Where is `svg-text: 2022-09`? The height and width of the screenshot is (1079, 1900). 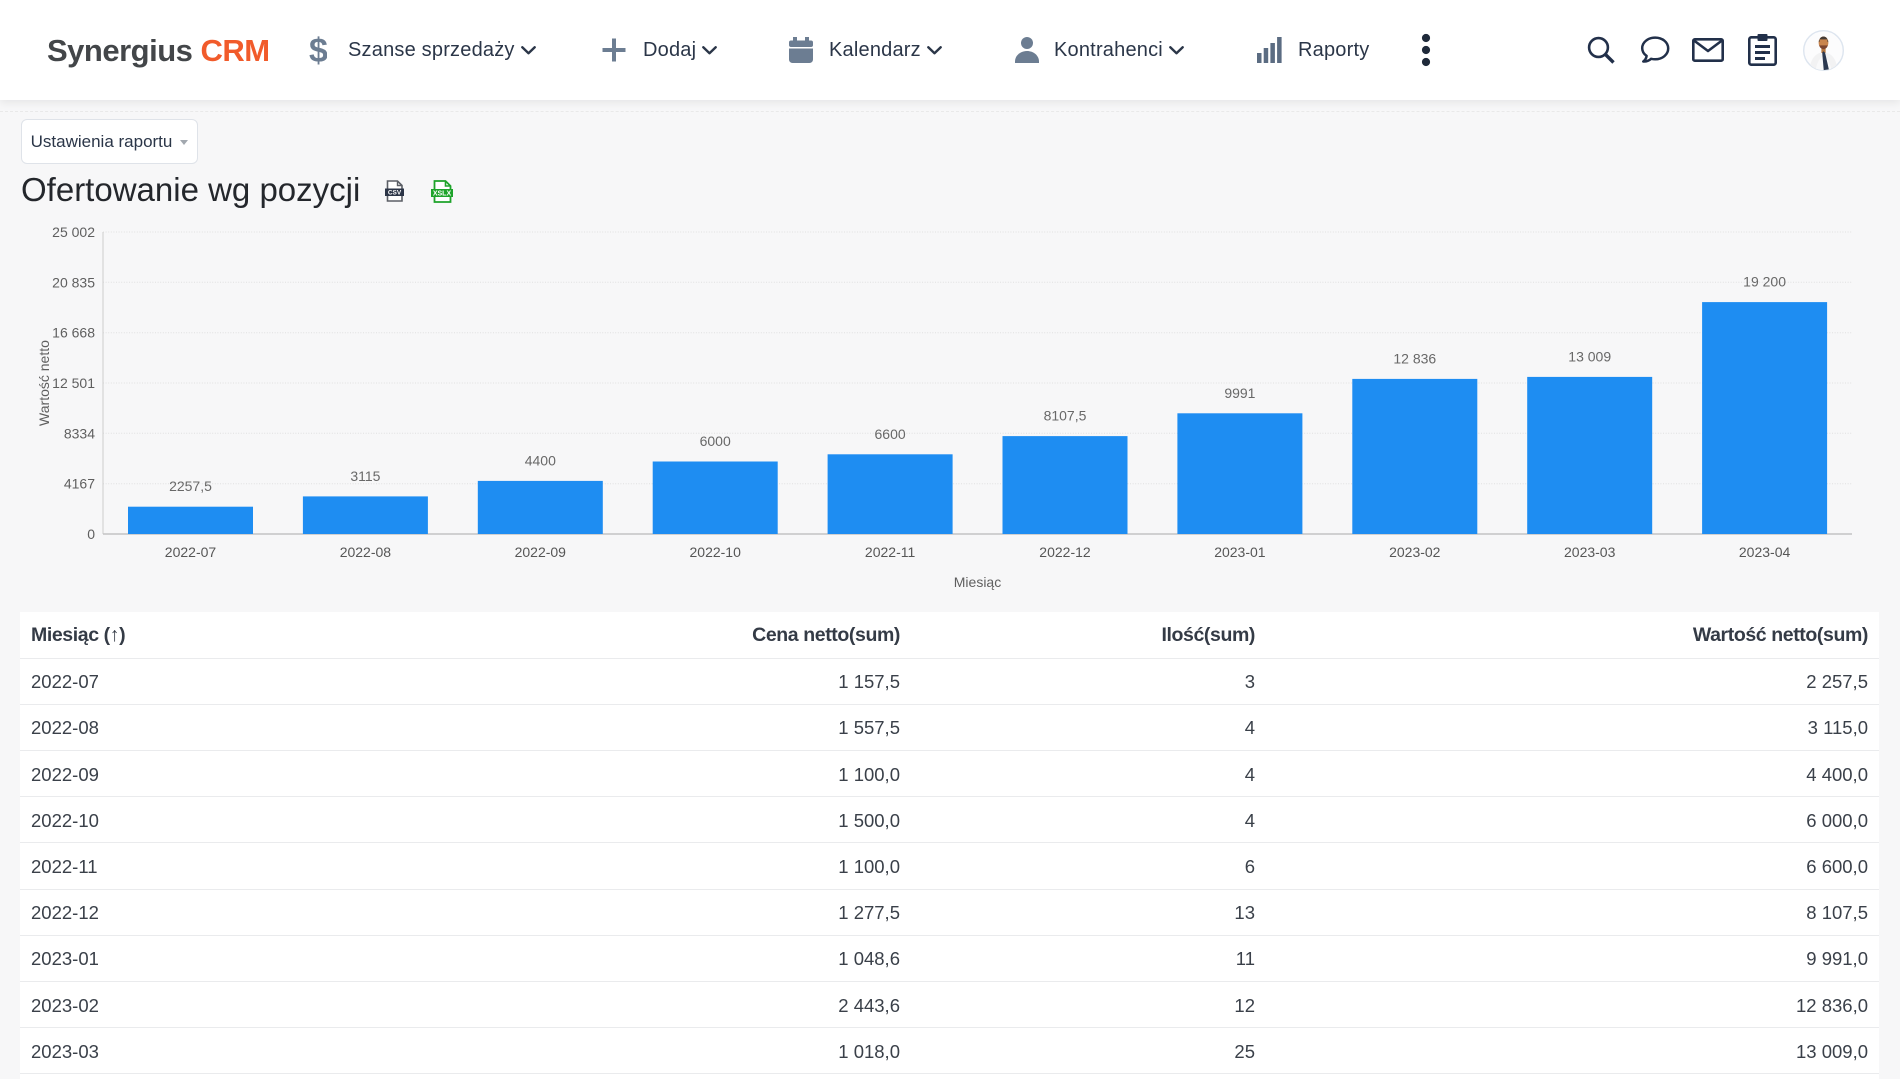 svg-text: 2022-09 is located at coordinates (541, 552).